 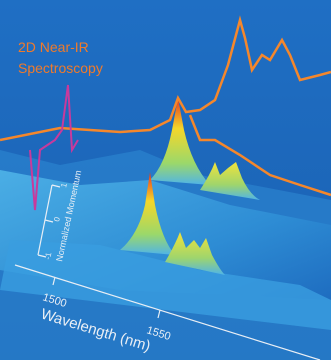 I want to click on title-line: 2D Near-IR, so click(x=53, y=47).